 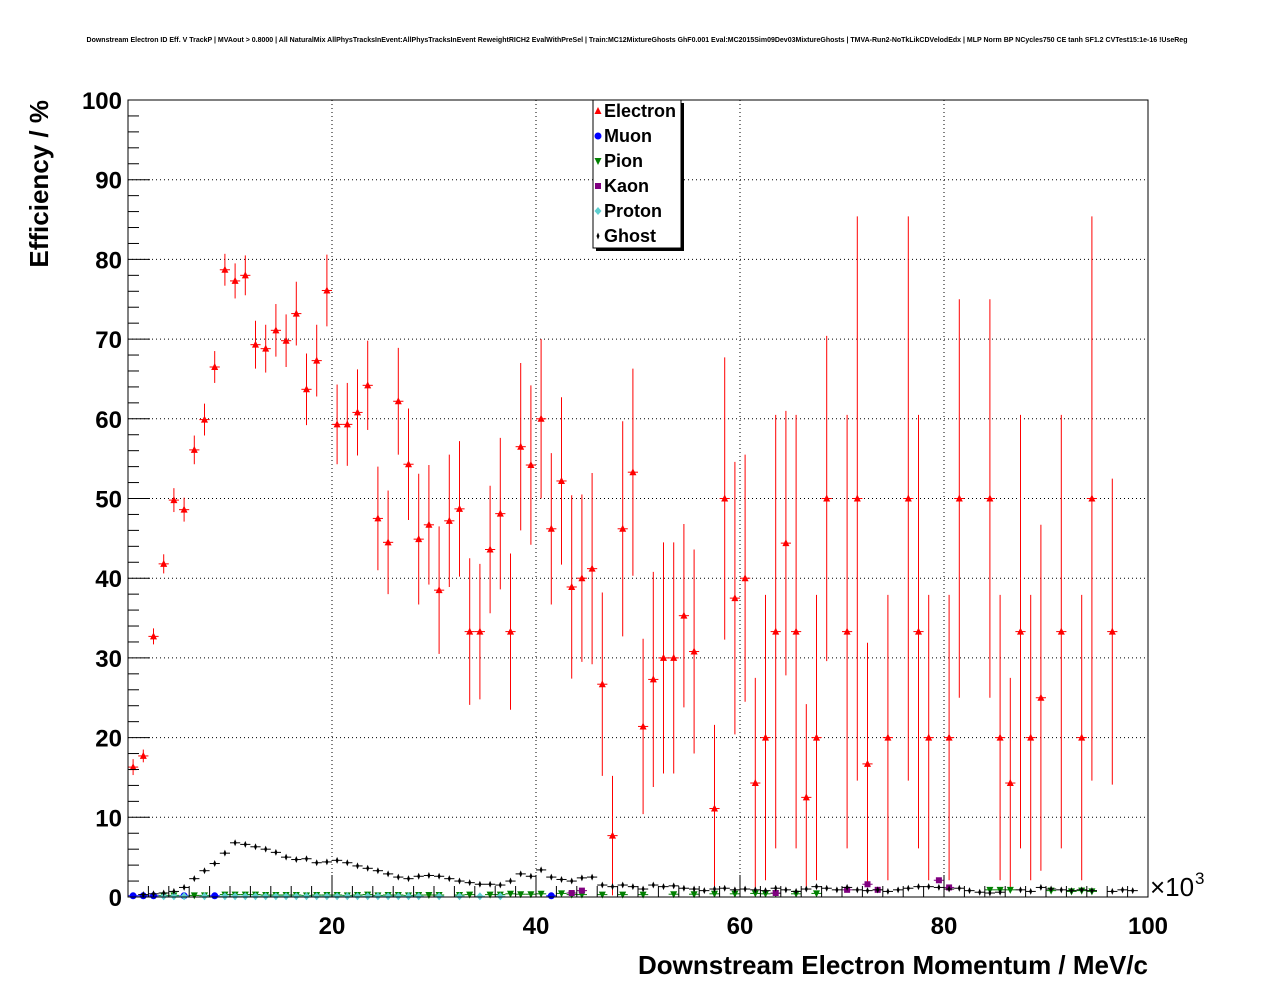 What do you see at coordinates (628, 136) in the screenshot?
I see `legend-label-muon: Muon` at bounding box center [628, 136].